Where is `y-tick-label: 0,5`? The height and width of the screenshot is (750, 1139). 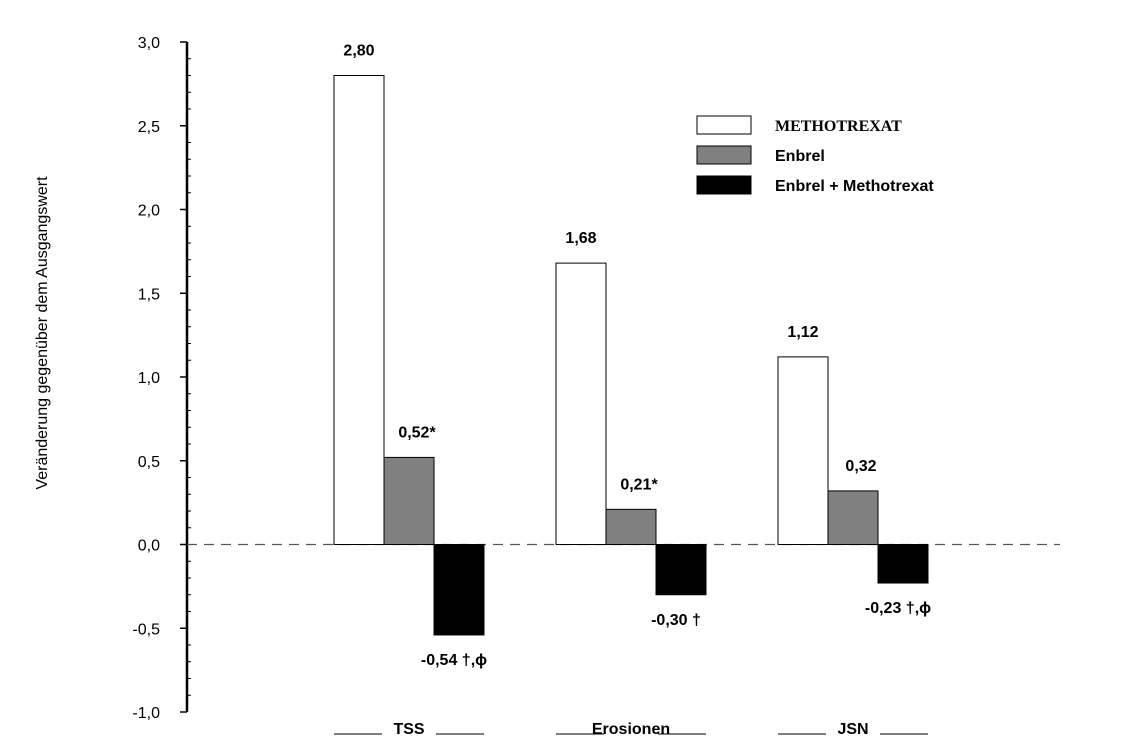 y-tick-label: 0,5 is located at coordinates (149, 462).